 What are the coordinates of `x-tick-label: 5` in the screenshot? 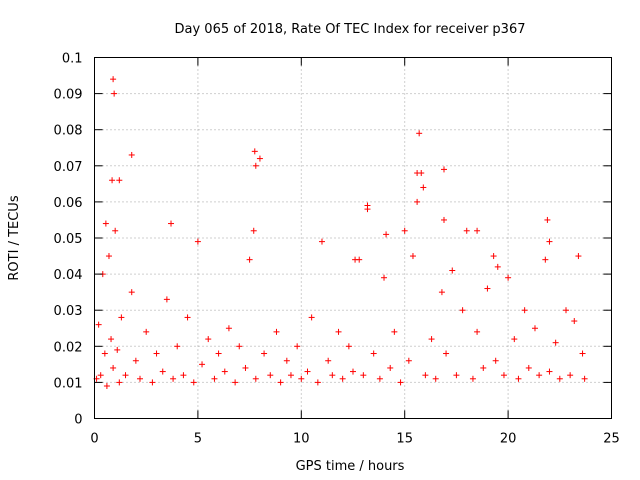 It's located at (198, 439).